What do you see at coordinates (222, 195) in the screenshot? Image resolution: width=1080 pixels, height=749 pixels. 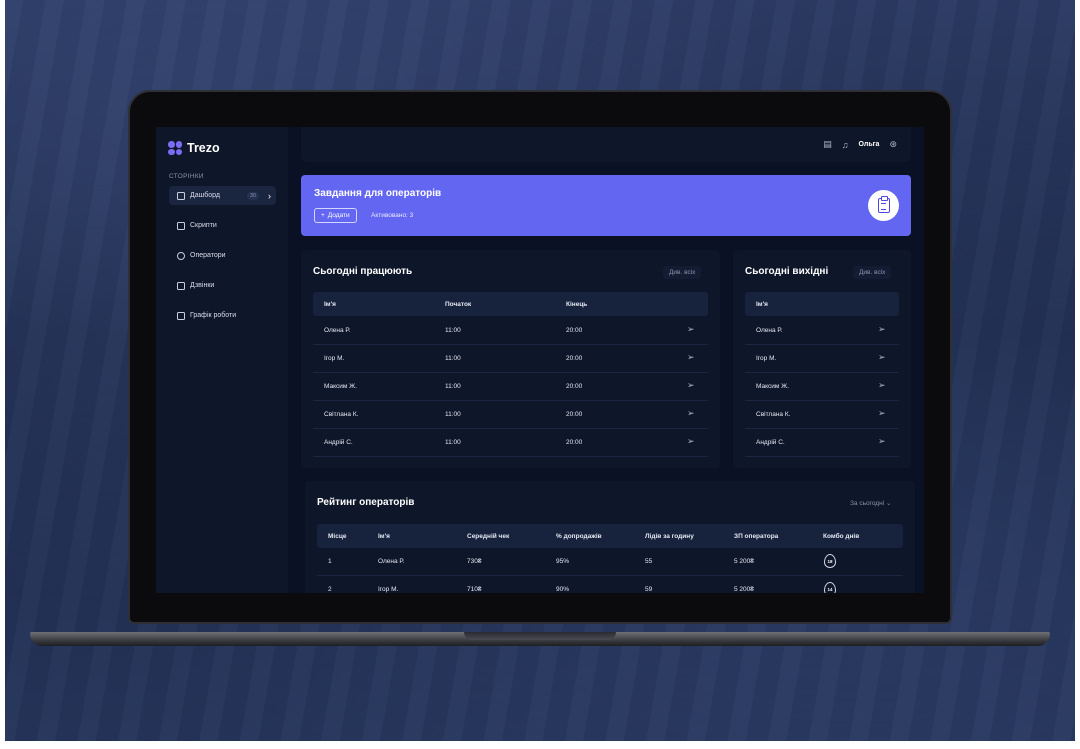 I see `sidebar-item-dashboard: Дашборд 30 ›` at bounding box center [222, 195].